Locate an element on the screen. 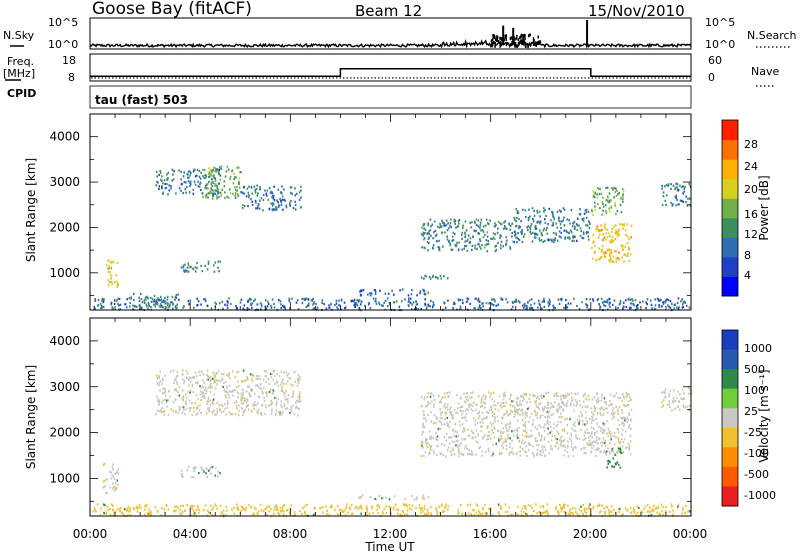 The width and height of the screenshot is (800, 554). velocity-colorbar-label: Velocity [m s⁻¹] is located at coordinates (764, 415).